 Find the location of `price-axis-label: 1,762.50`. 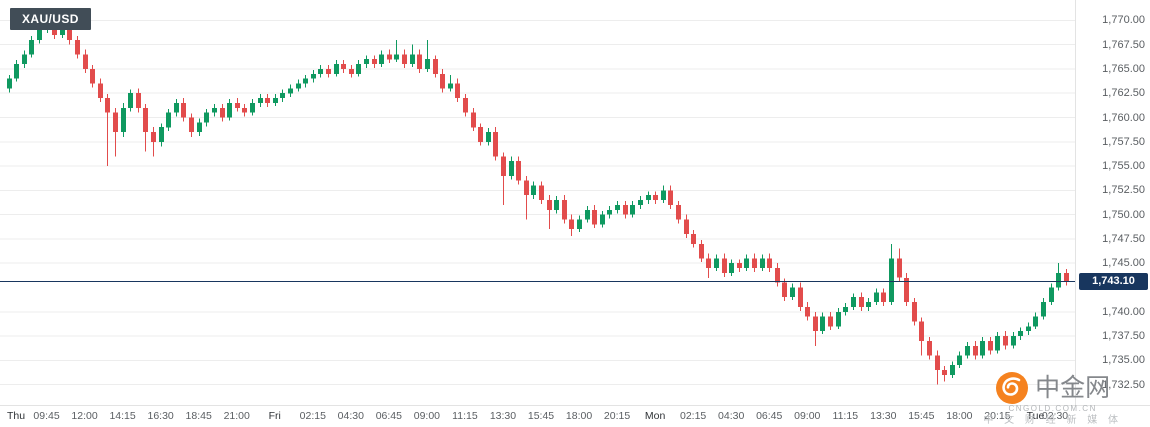

price-axis-label: 1,762.50 is located at coordinates (1123, 93).